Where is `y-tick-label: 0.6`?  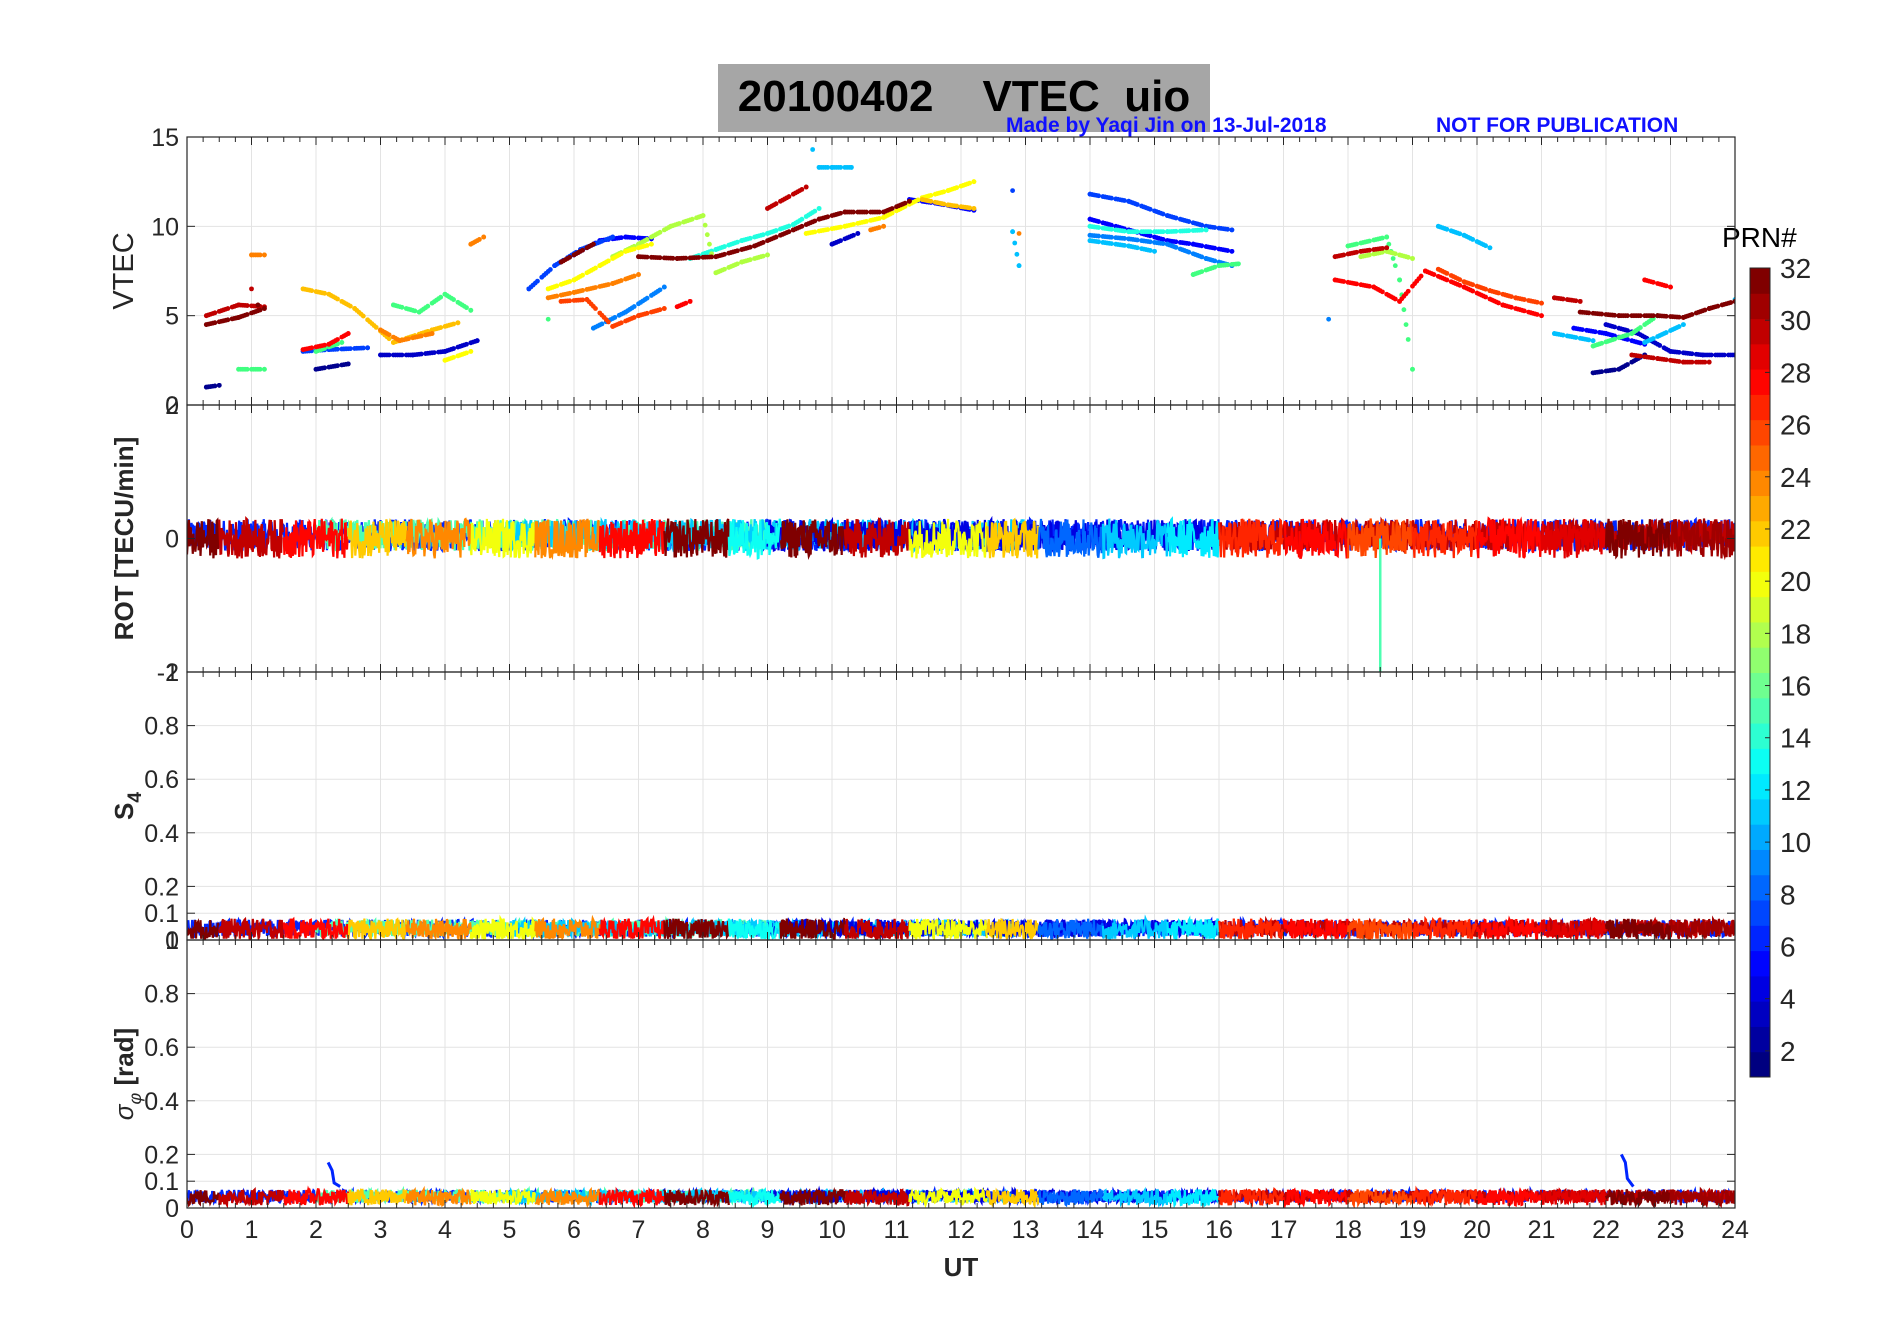
y-tick-label: 0.6 is located at coordinates (161, 780).